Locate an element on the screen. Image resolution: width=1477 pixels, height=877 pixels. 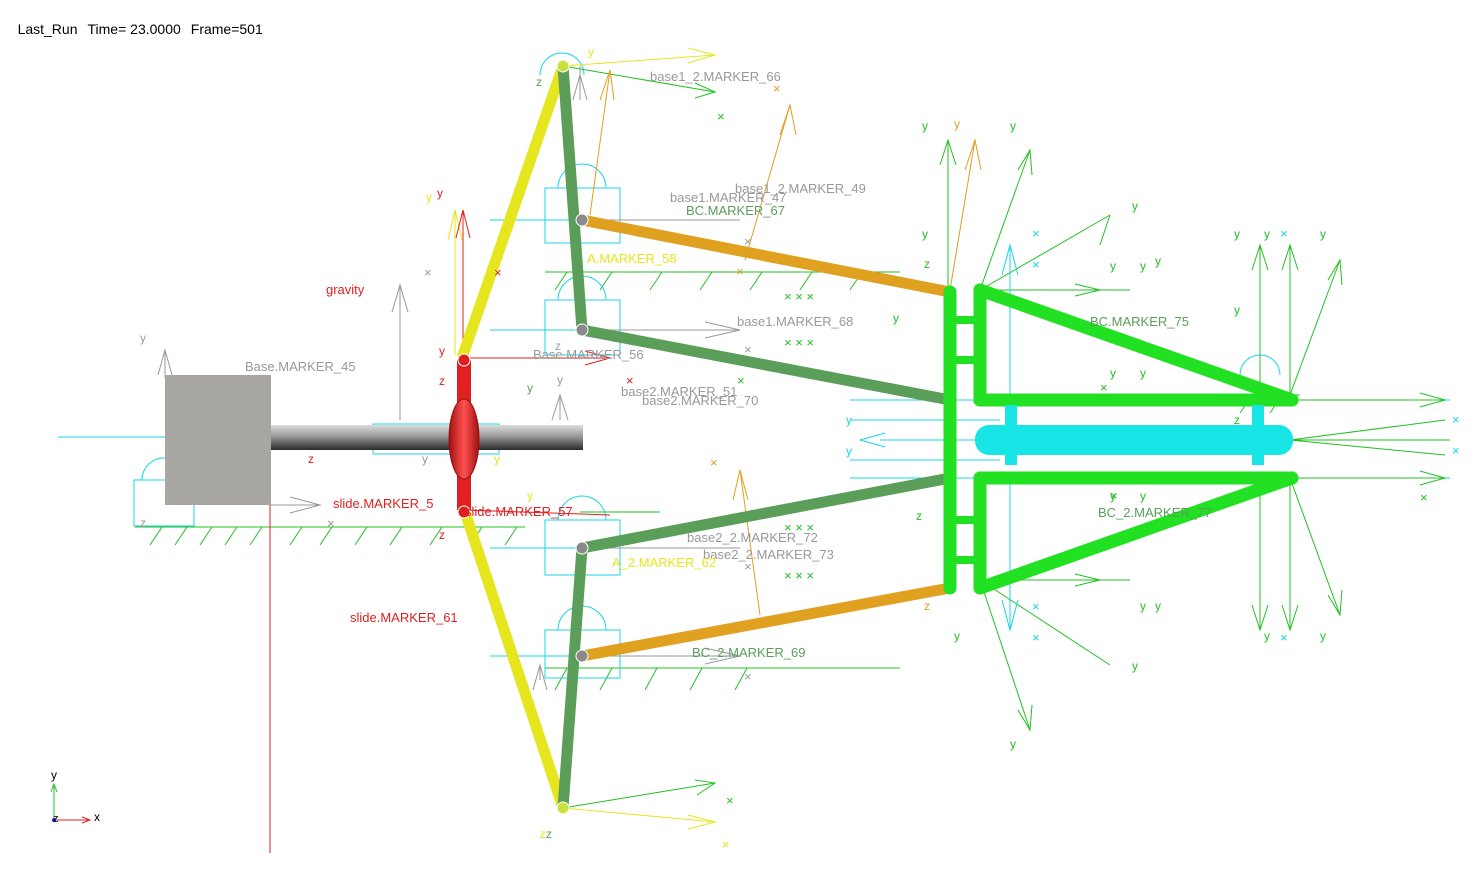
slide-shaft is located at coordinates (427, 437).